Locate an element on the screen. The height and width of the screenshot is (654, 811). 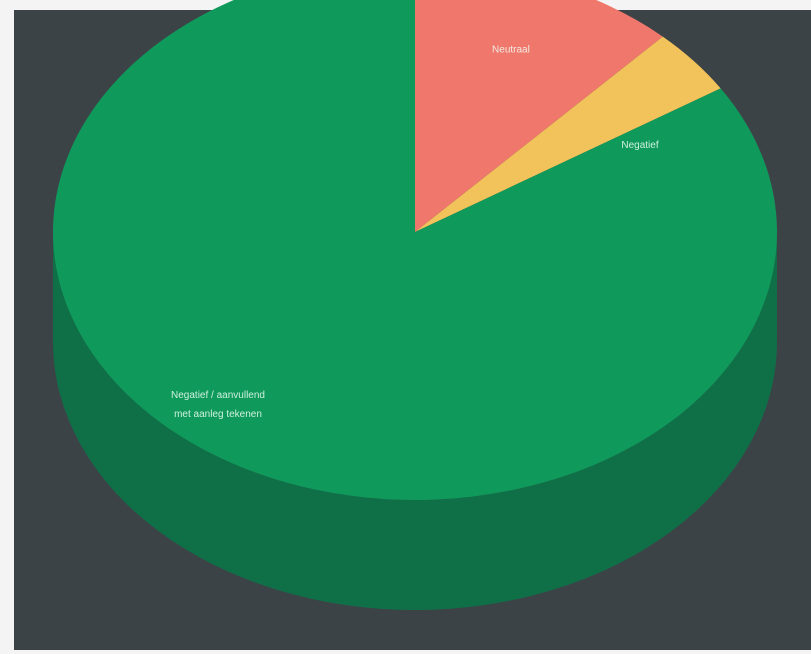
slice-label-2: Negatief / aanvullend met aanleg tekenen is located at coordinates (218, 405).